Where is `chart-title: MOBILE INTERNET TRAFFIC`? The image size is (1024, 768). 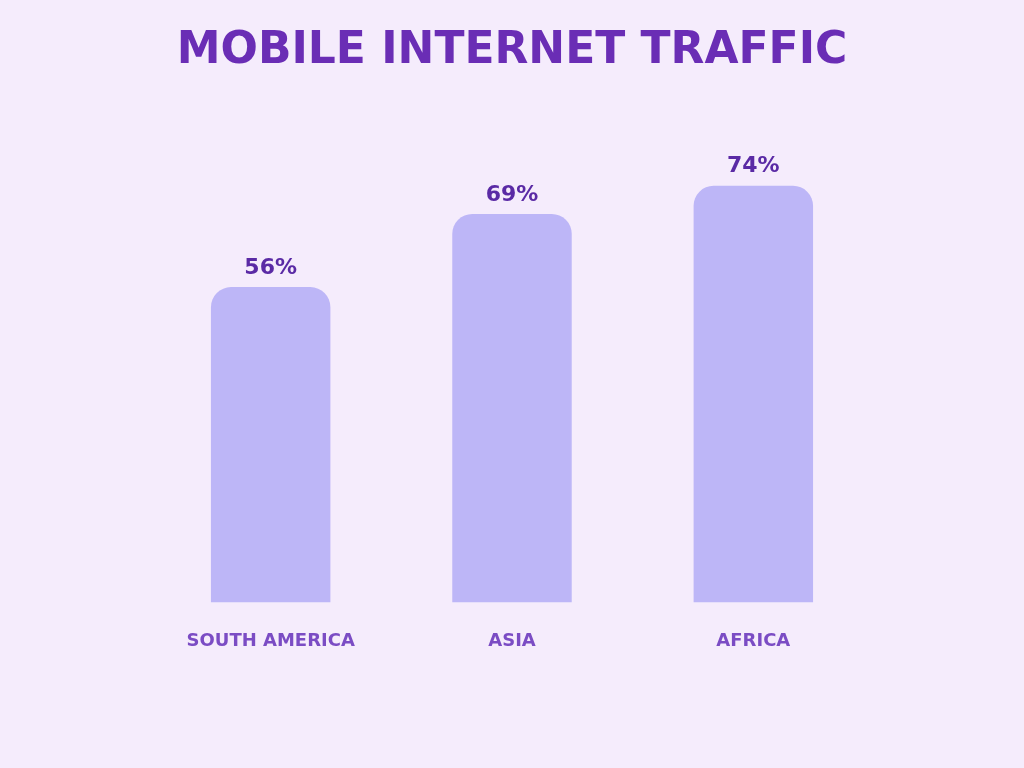
chart-title: MOBILE INTERNET TRAFFIC is located at coordinates (512, 48).